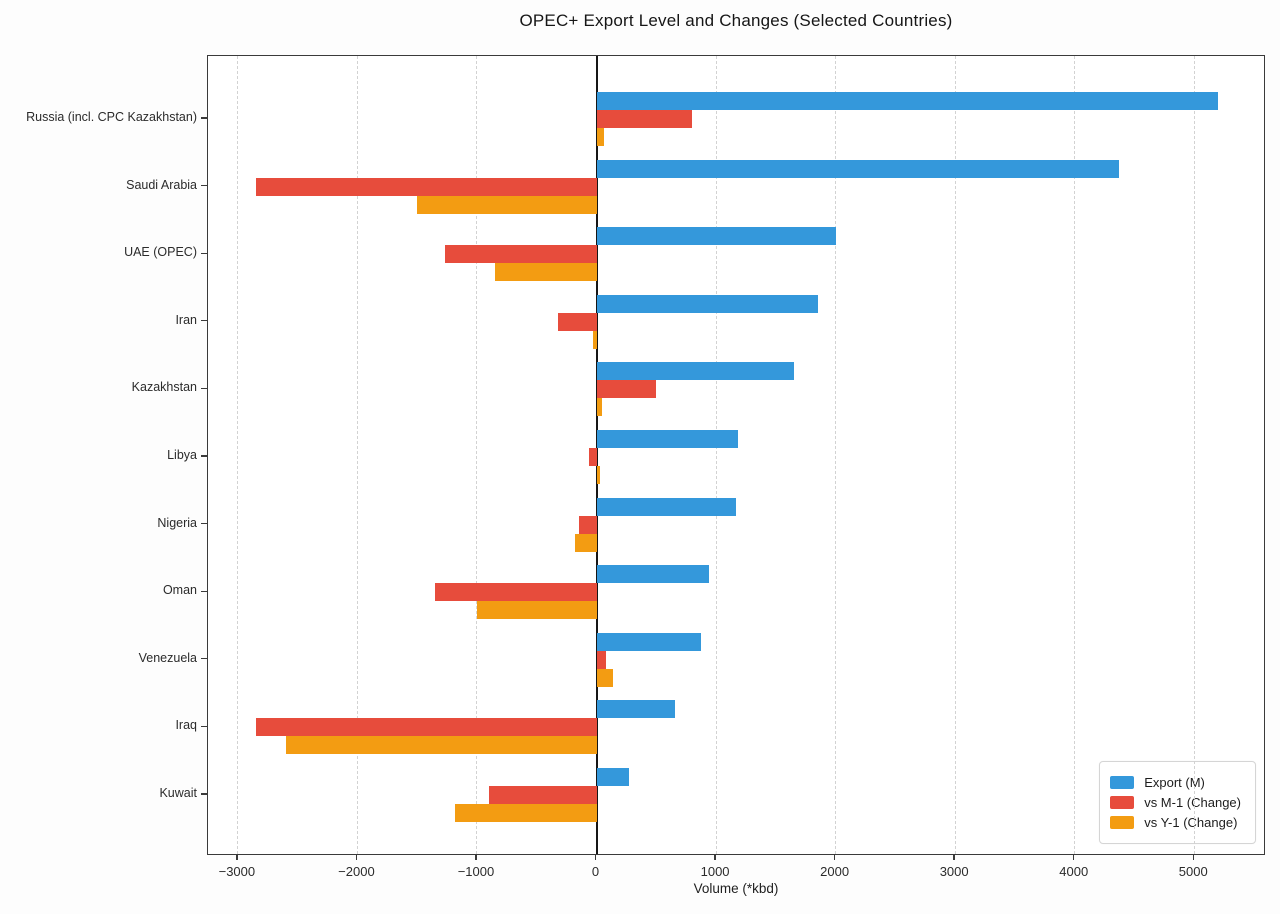  What do you see at coordinates (179, 590) in the screenshot?
I see `y-tick-label: Oman` at bounding box center [179, 590].